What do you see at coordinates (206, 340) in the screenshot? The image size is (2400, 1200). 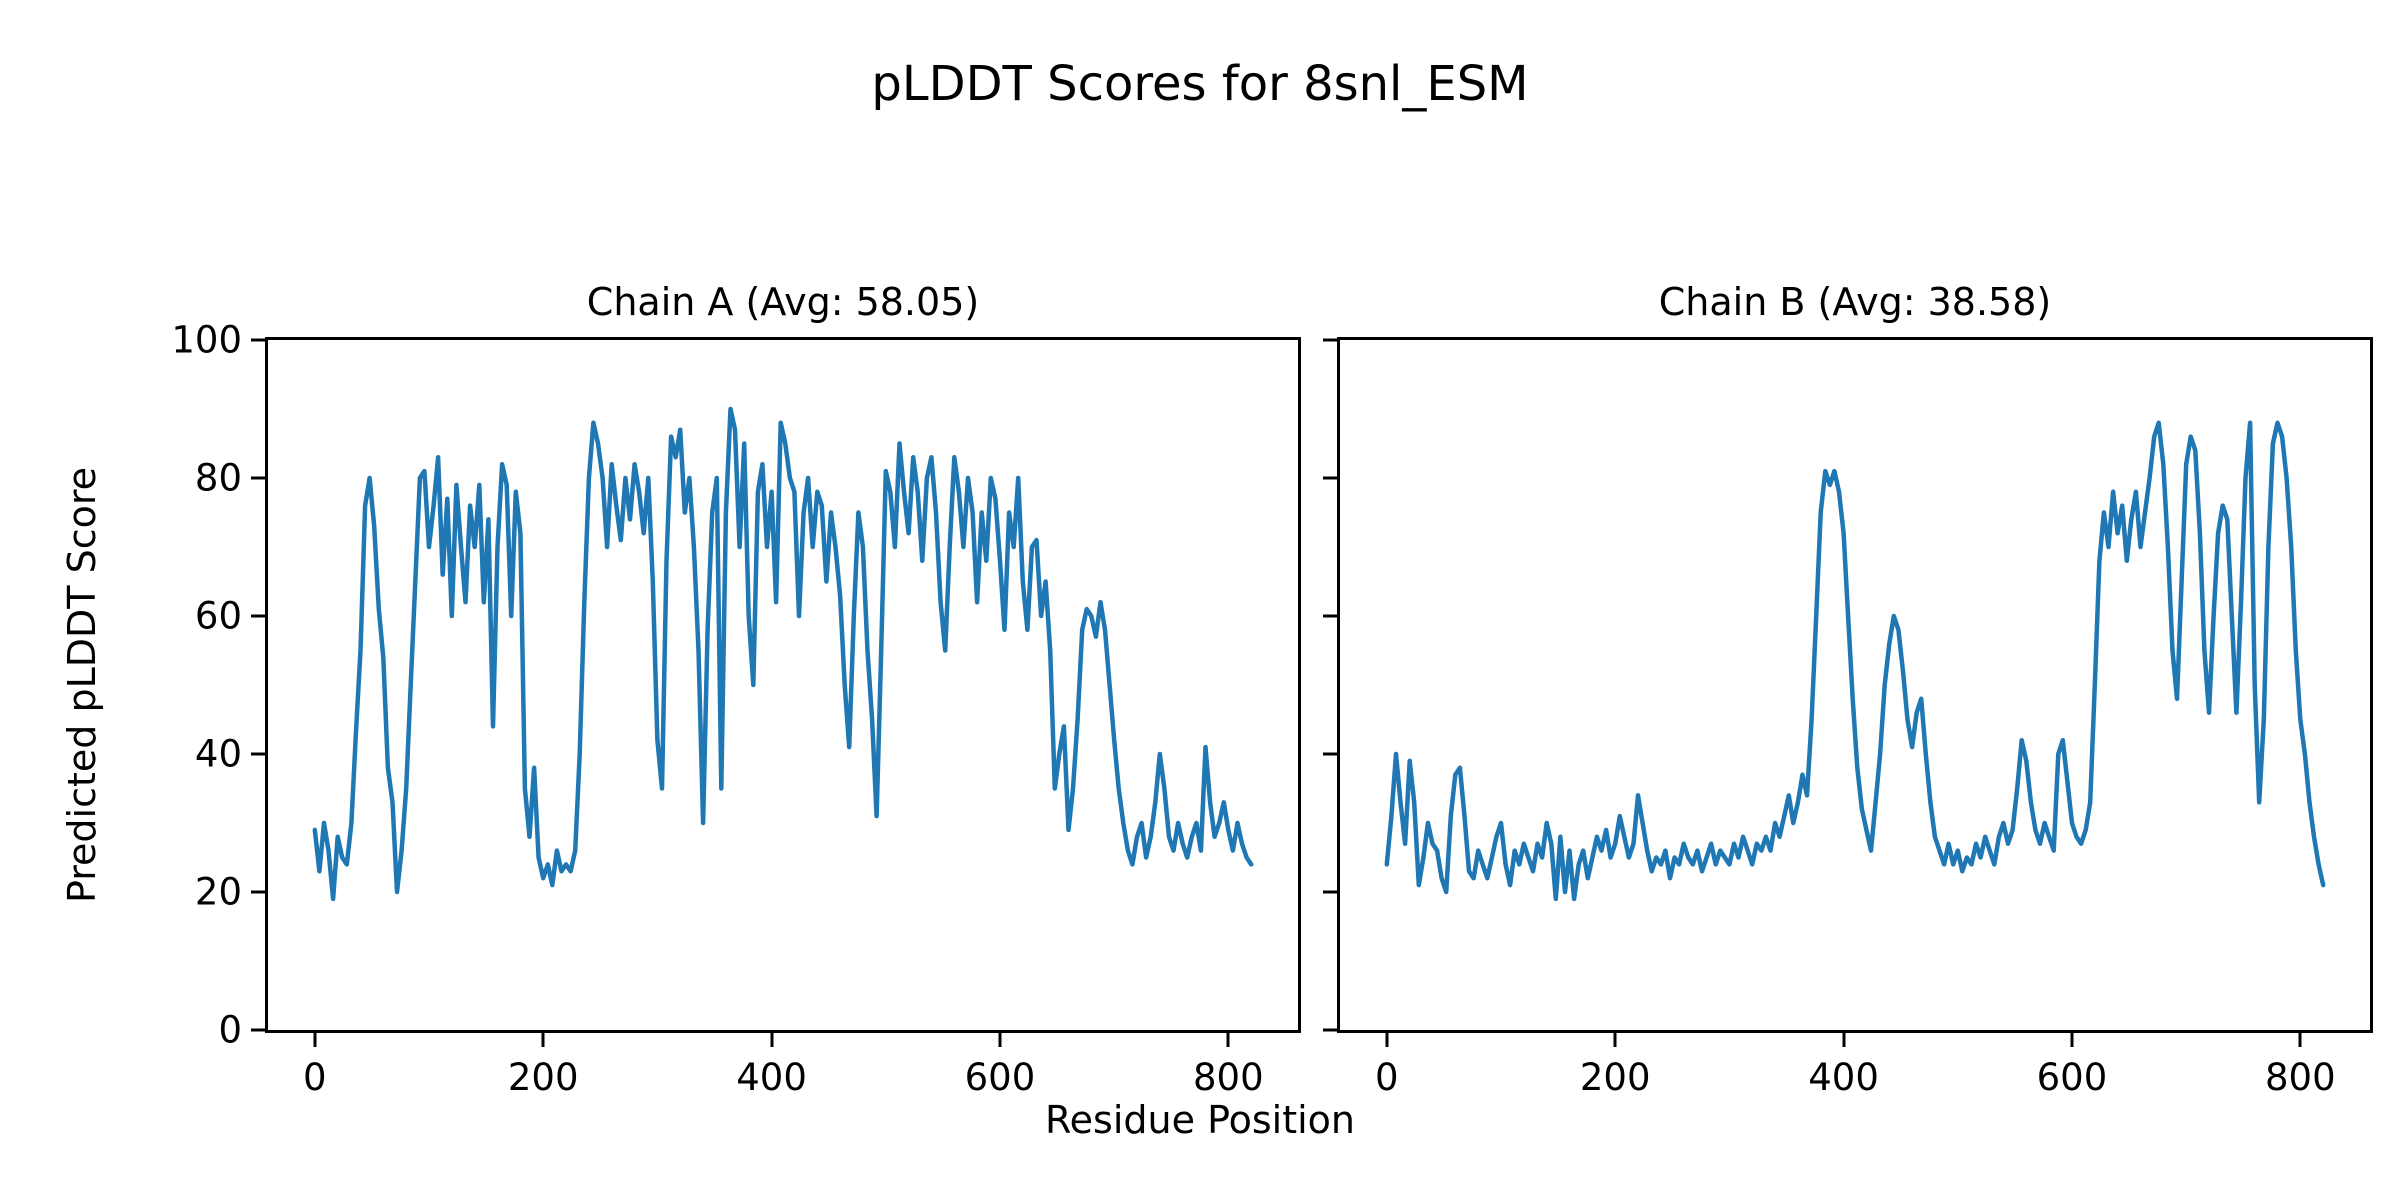 I see `y-tick-label: 100` at bounding box center [206, 340].